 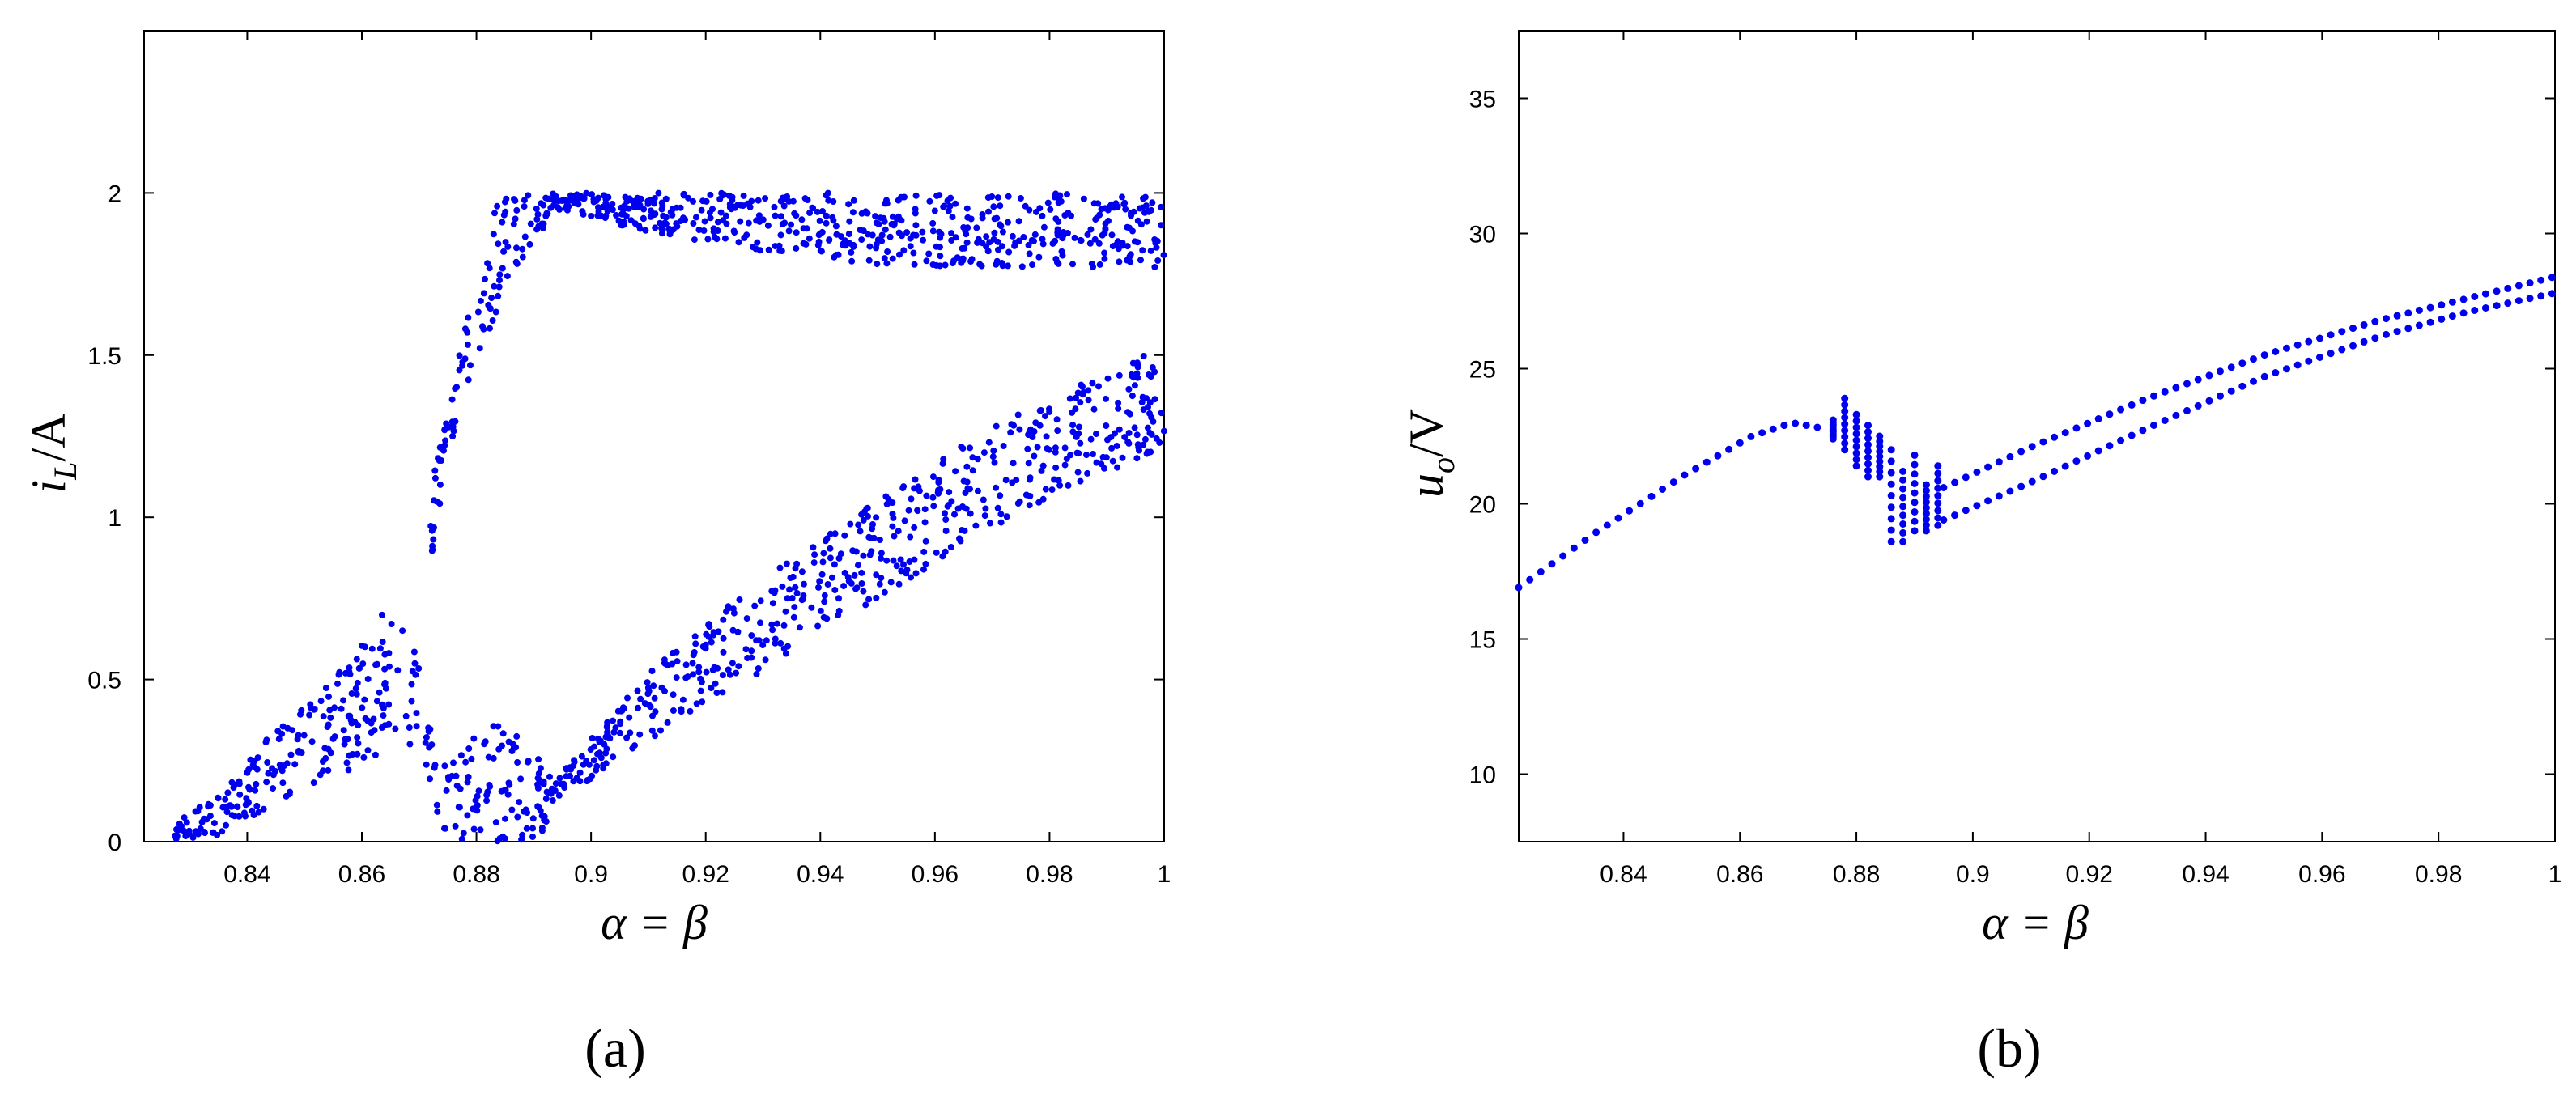 I want to click on x-tick-label: 0.94, so click(x=820, y=874).